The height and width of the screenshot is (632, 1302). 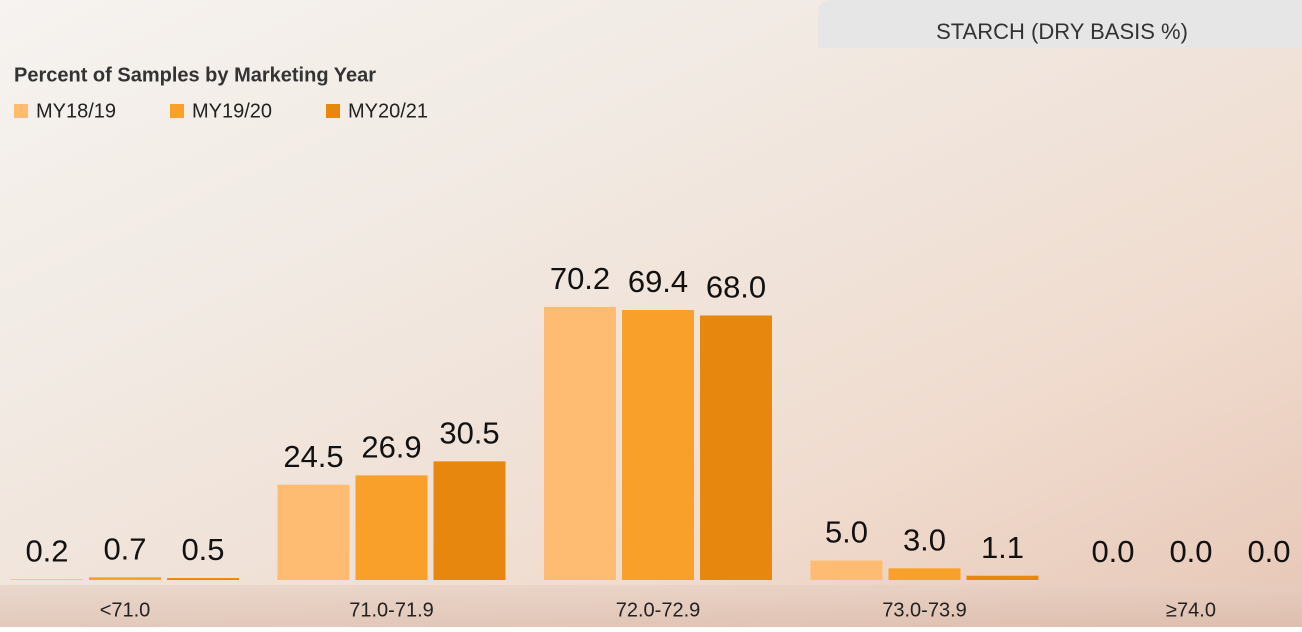 What do you see at coordinates (388, 111) in the screenshot?
I see `legend-label: MY20/21` at bounding box center [388, 111].